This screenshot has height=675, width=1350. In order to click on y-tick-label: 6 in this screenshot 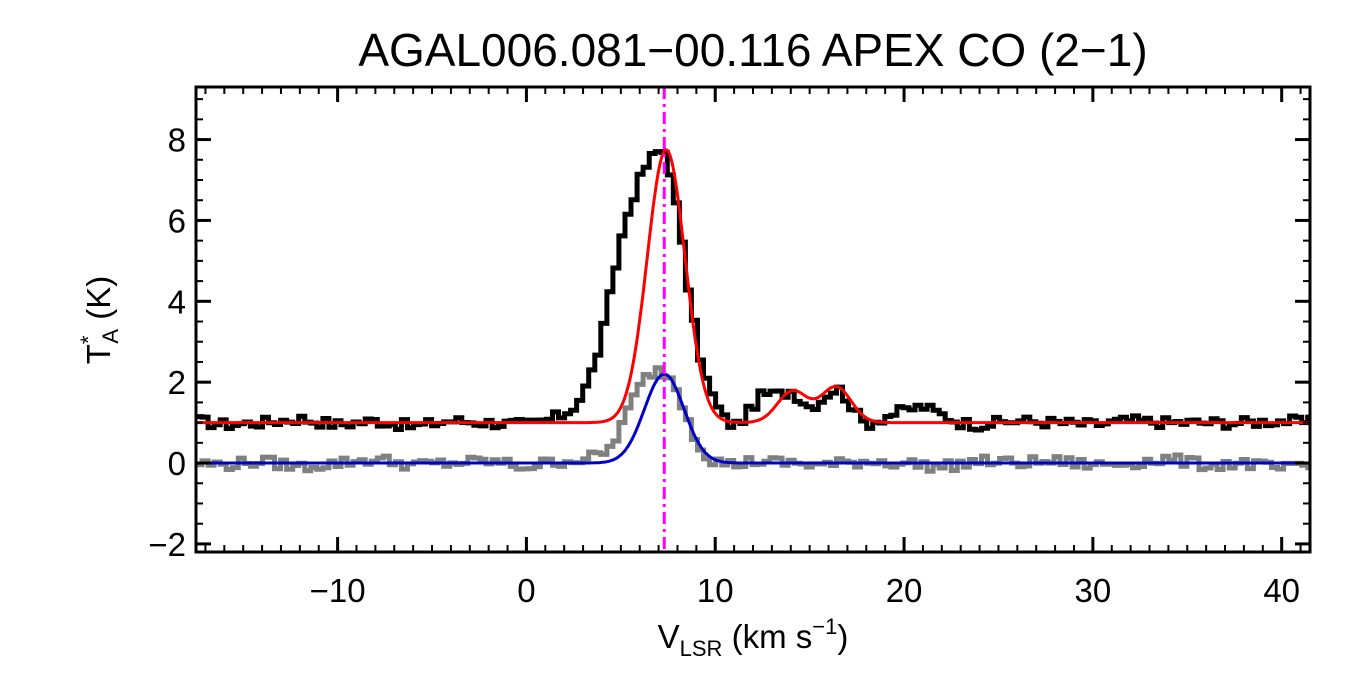, I will do `click(177, 220)`.